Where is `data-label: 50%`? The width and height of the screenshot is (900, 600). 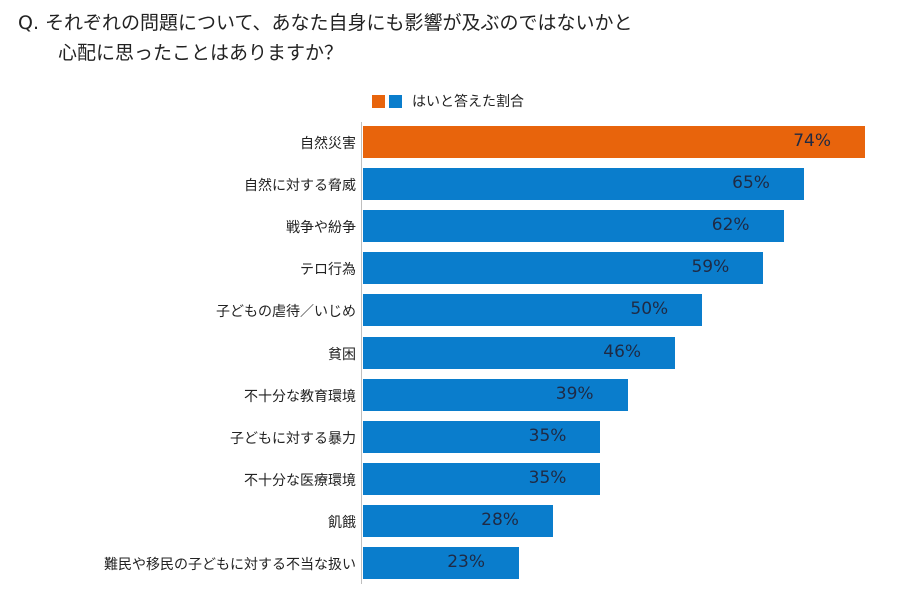 data-label: 50% is located at coordinates (649, 309).